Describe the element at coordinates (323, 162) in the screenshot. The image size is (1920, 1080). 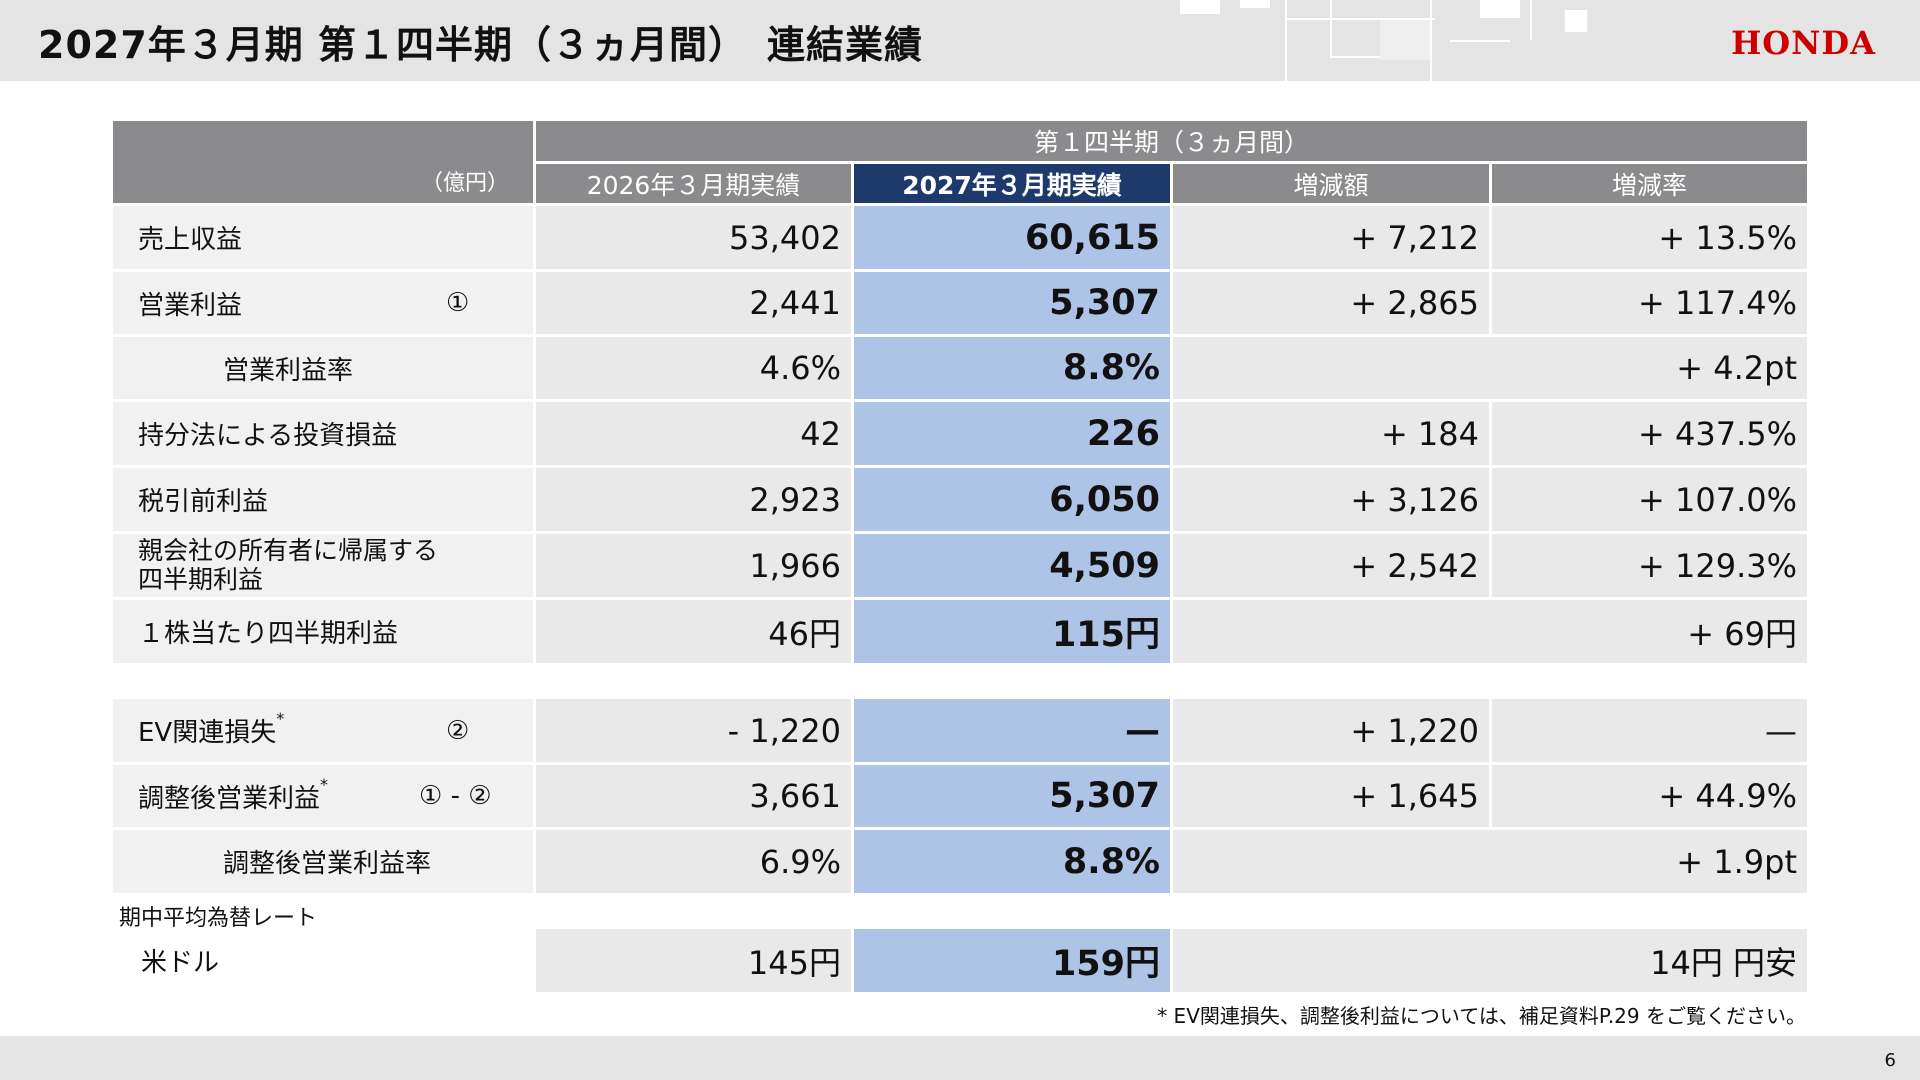
I see `header-corner-cell: （億円）` at that location.